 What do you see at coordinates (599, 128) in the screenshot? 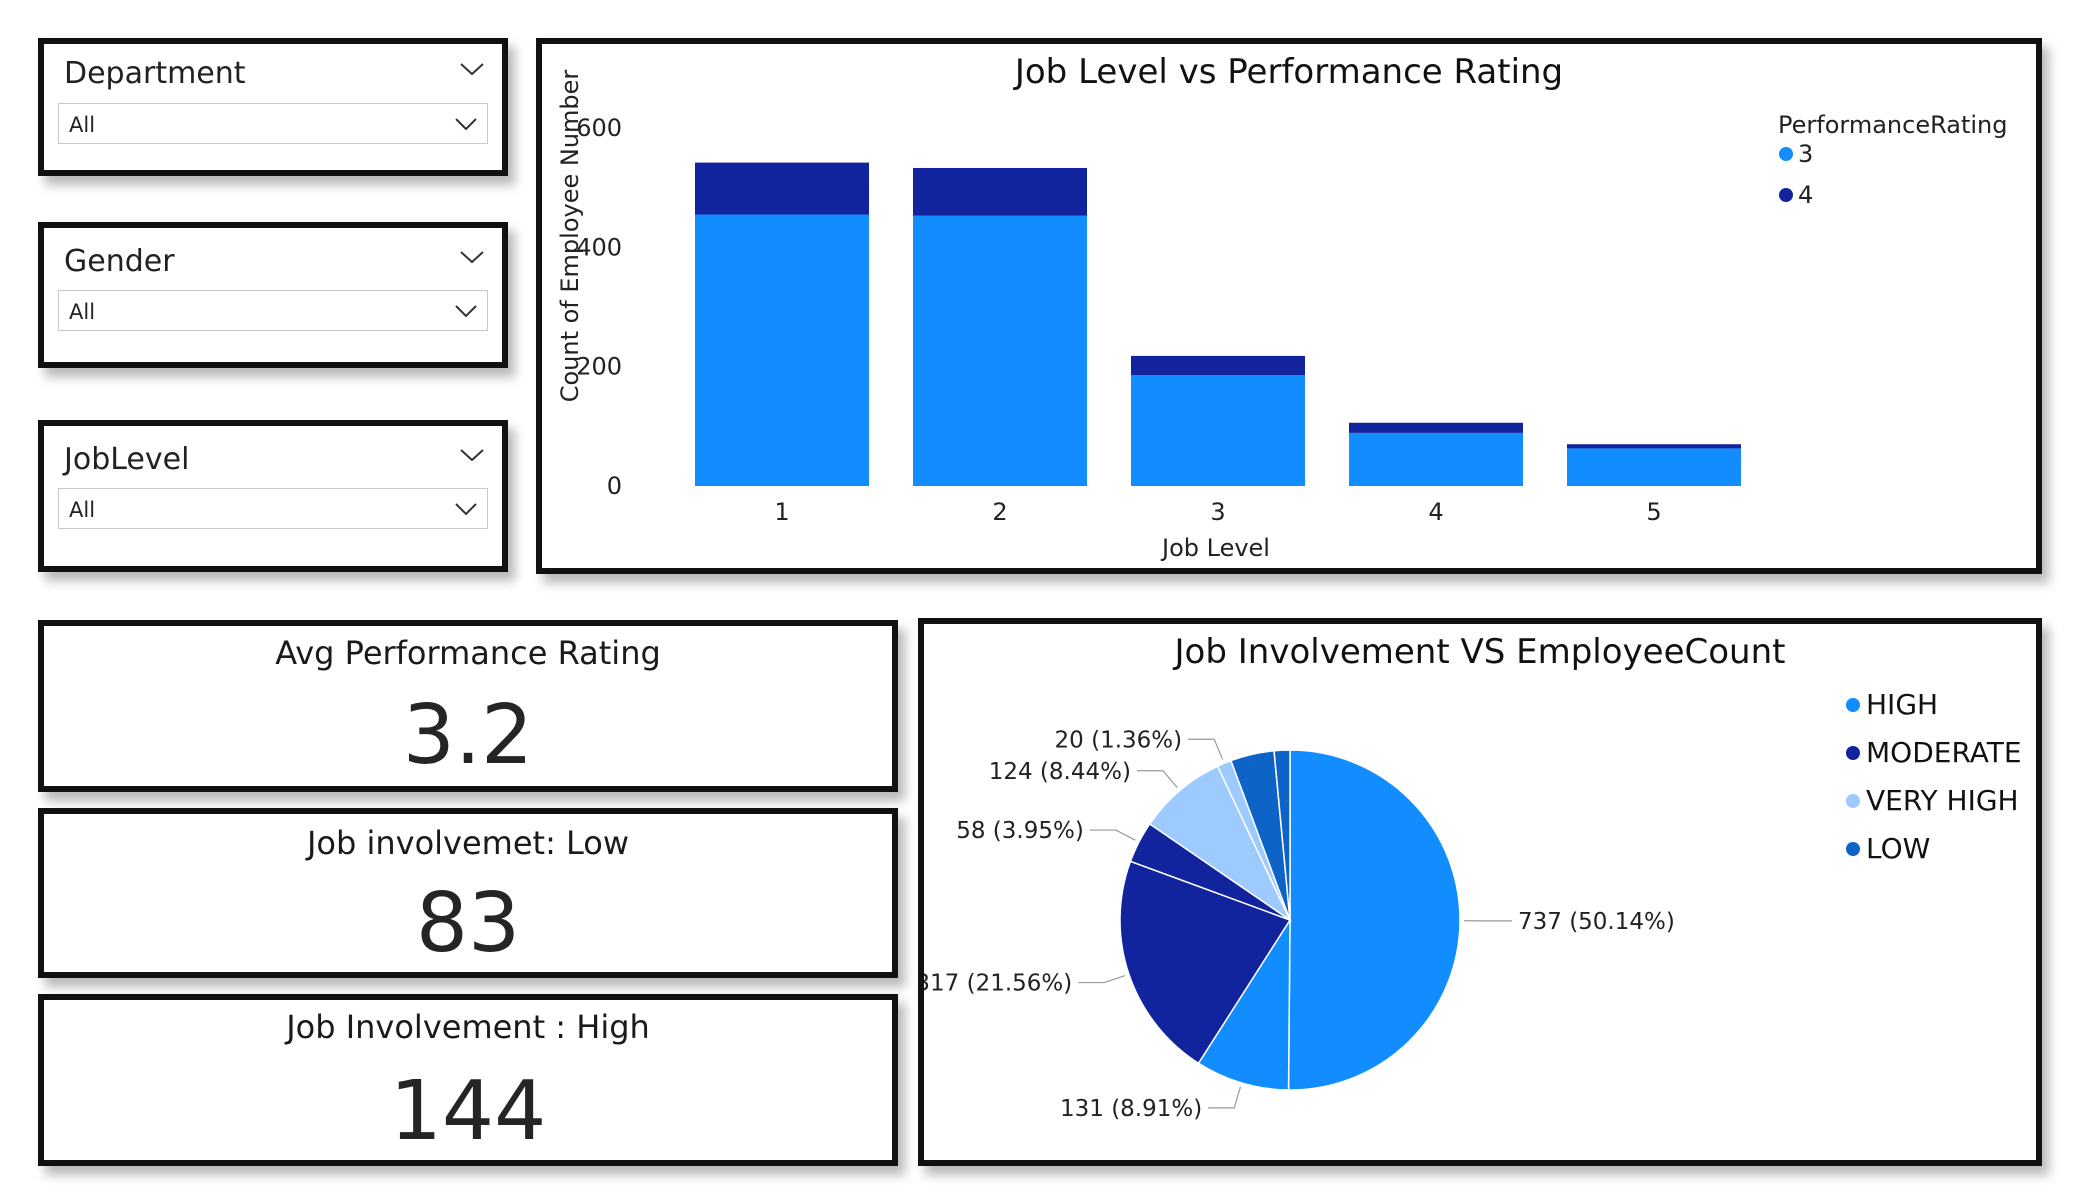
I see `y-tick-label: 600` at bounding box center [599, 128].